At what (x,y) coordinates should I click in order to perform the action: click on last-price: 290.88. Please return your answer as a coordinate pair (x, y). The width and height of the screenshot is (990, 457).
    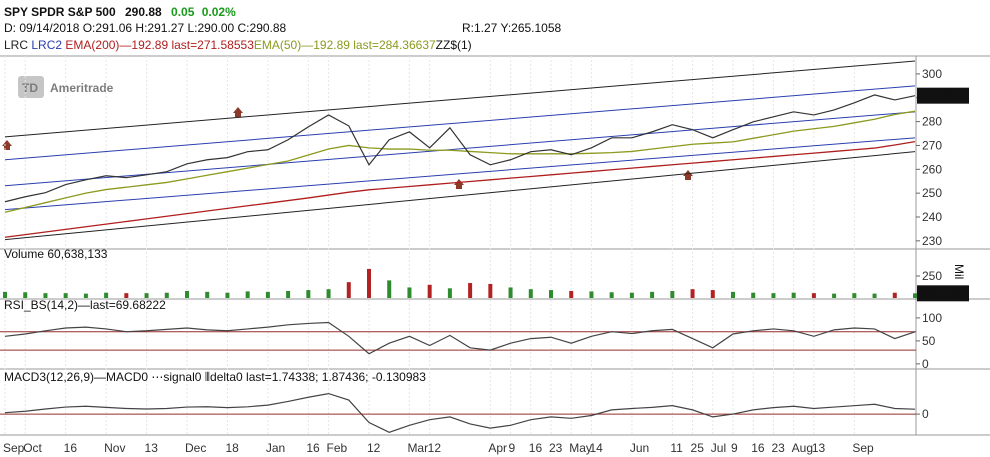
    Looking at the image, I should click on (143, 12).